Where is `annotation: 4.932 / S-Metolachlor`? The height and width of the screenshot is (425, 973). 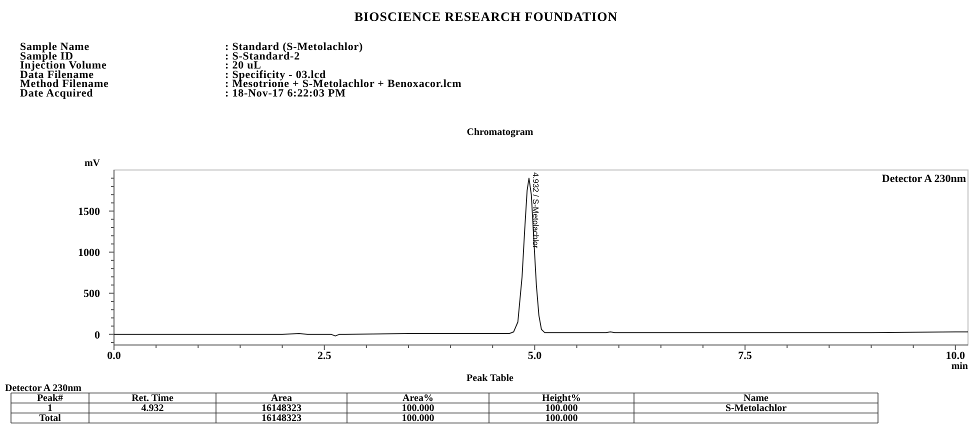 annotation: 4.932 / S-Metolachlor is located at coordinates (535, 210).